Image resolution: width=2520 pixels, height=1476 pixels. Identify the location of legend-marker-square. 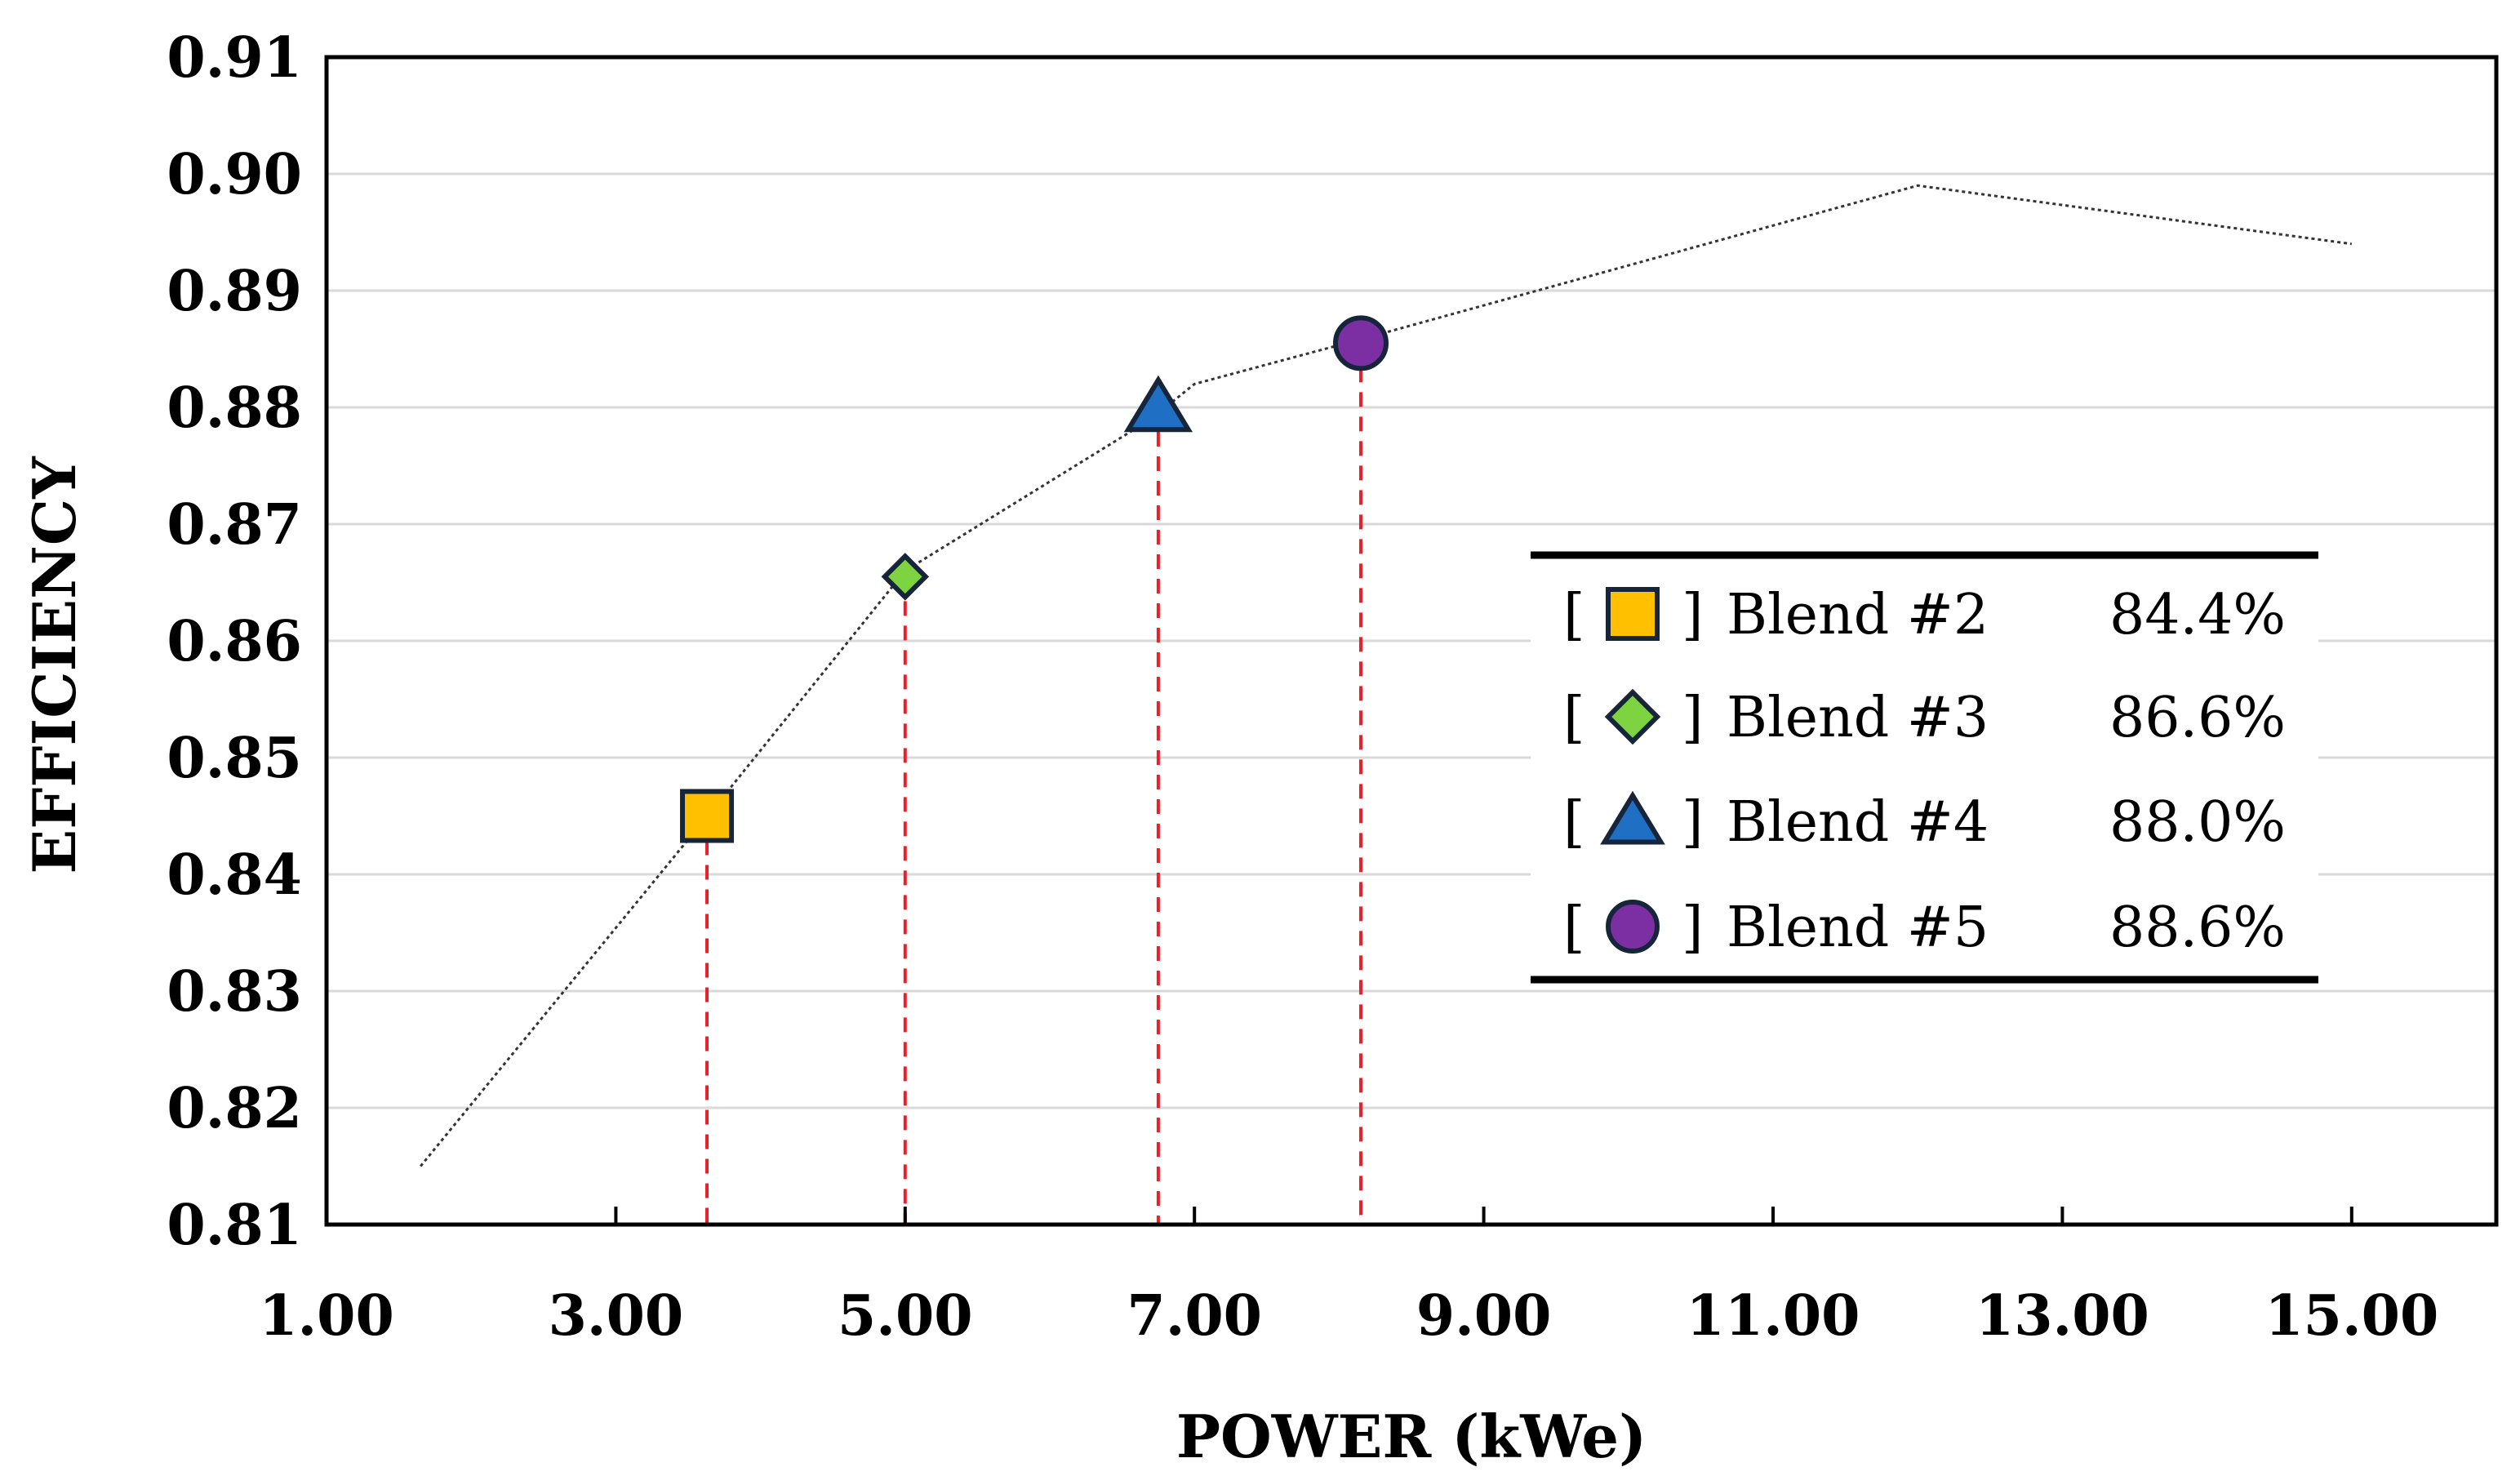
(1633, 614).